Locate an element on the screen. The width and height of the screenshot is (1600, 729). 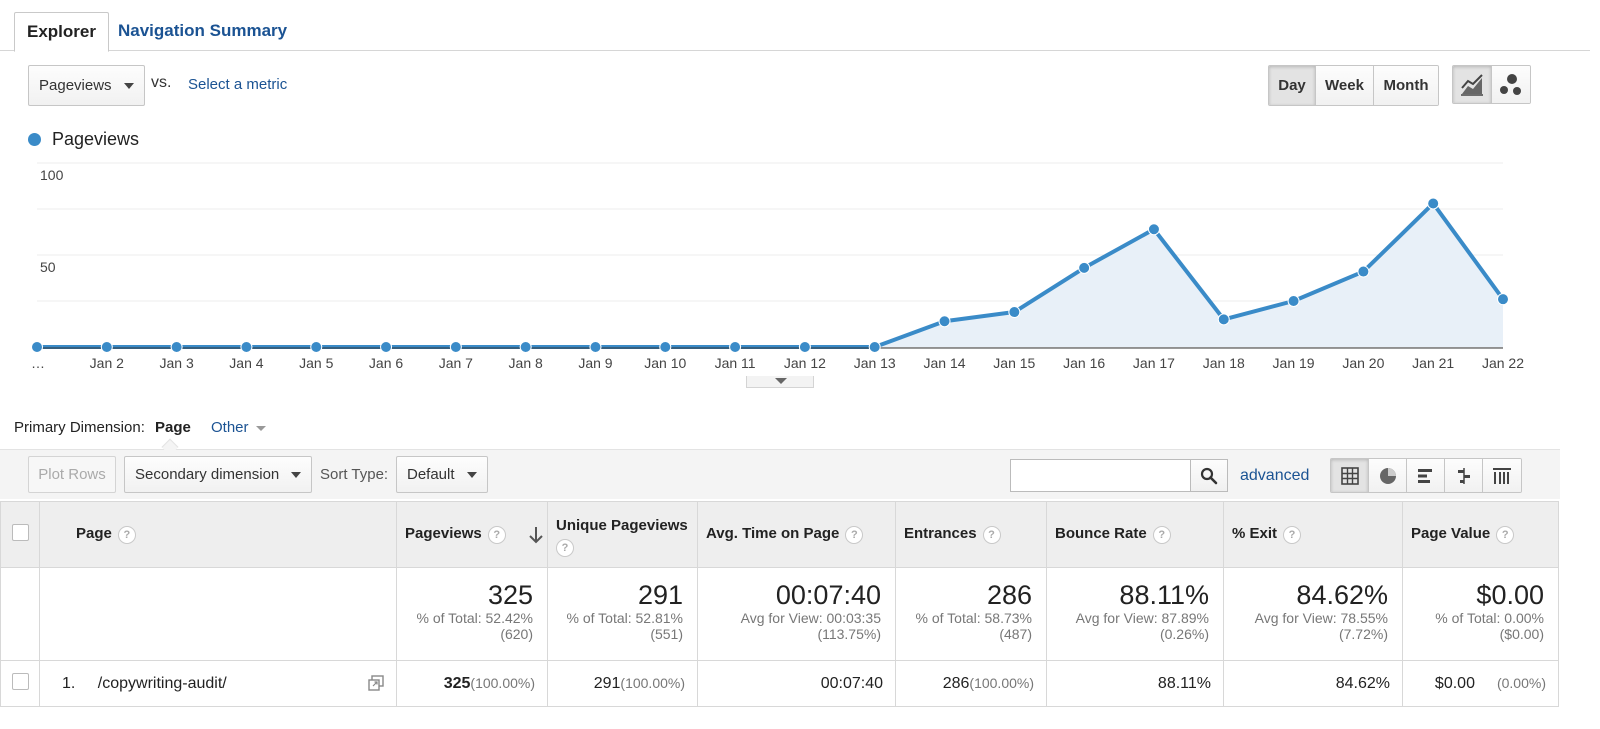
pie-view-icon is located at coordinates (1388, 475).